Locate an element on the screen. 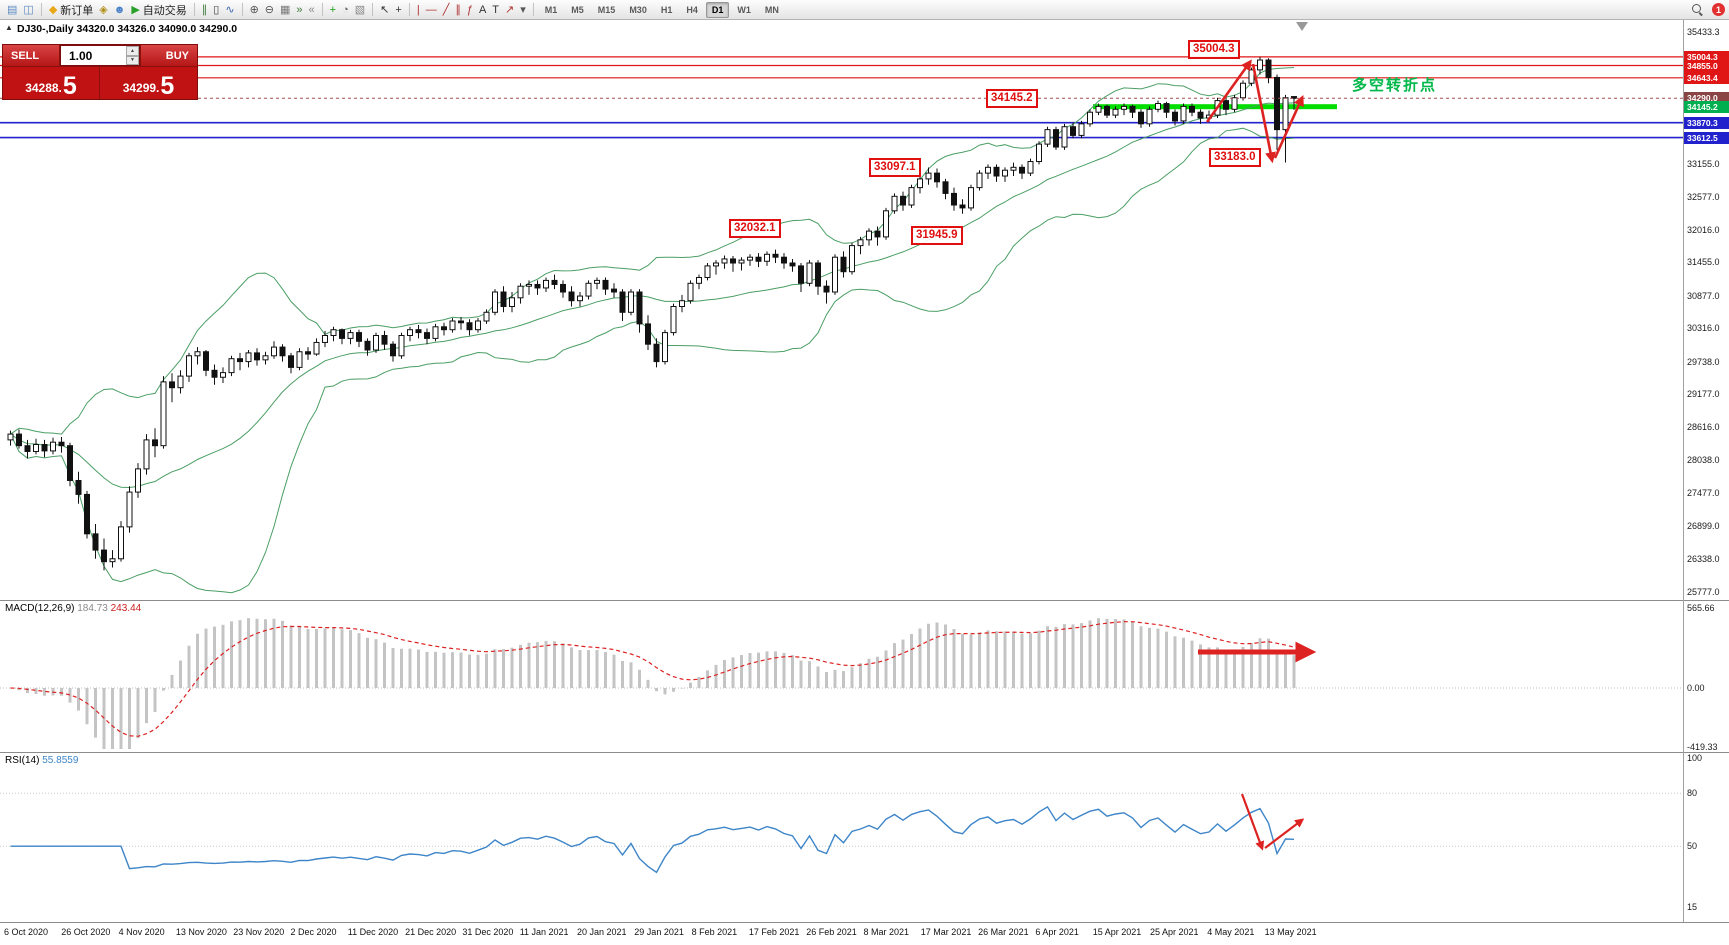  price-annotation-box: 34145.2 is located at coordinates (1012, 98).